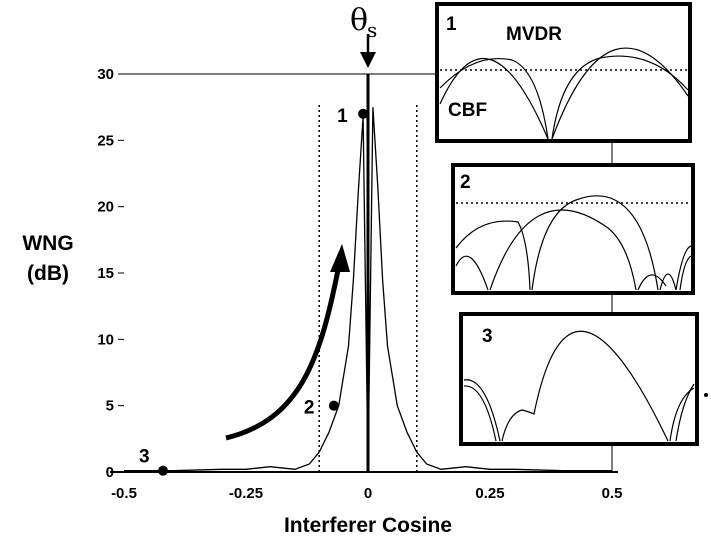 The width and height of the screenshot is (711, 539). Describe the element at coordinates (105, 273) in the screenshot. I see `y-tick-label: 15` at that location.